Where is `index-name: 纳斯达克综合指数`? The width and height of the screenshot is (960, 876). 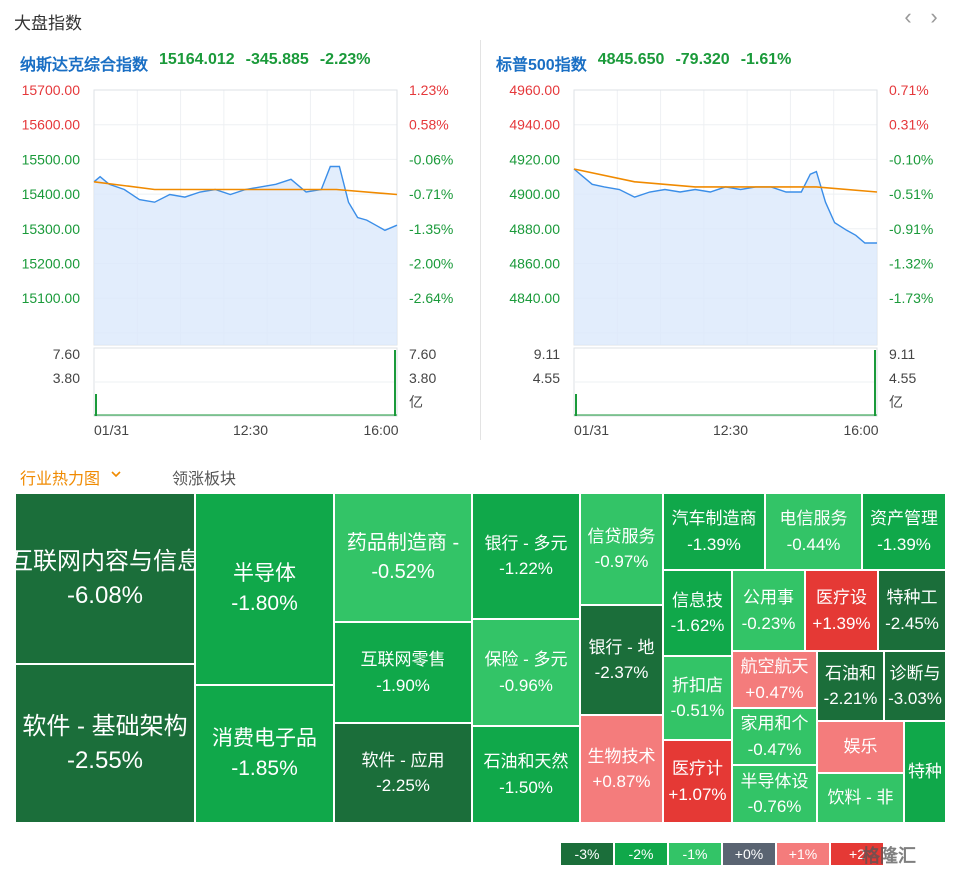
index-name: 纳斯达克综合指数 is located at coordinates (84, 65).